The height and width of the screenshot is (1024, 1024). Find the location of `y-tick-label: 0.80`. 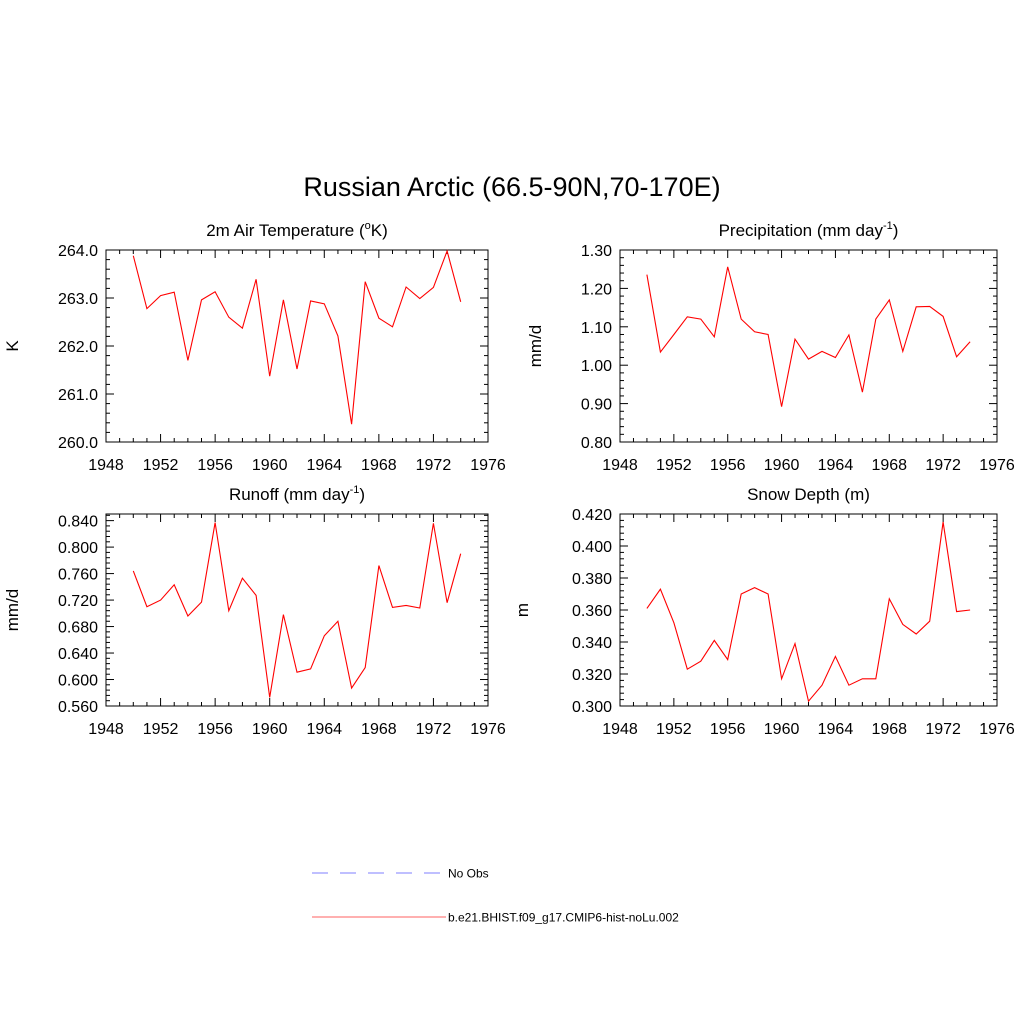

y-tick-label: 0.80 is located at coordinates (596, 443).